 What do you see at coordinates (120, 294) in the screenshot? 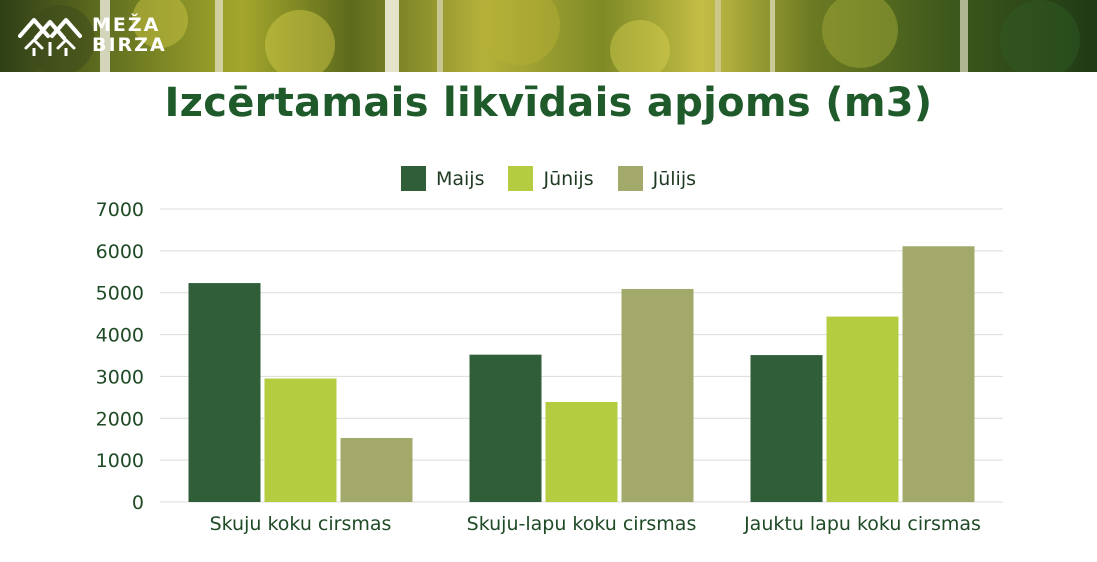
I see `y-tick-label: 5000` at bounding box center [120, 294].